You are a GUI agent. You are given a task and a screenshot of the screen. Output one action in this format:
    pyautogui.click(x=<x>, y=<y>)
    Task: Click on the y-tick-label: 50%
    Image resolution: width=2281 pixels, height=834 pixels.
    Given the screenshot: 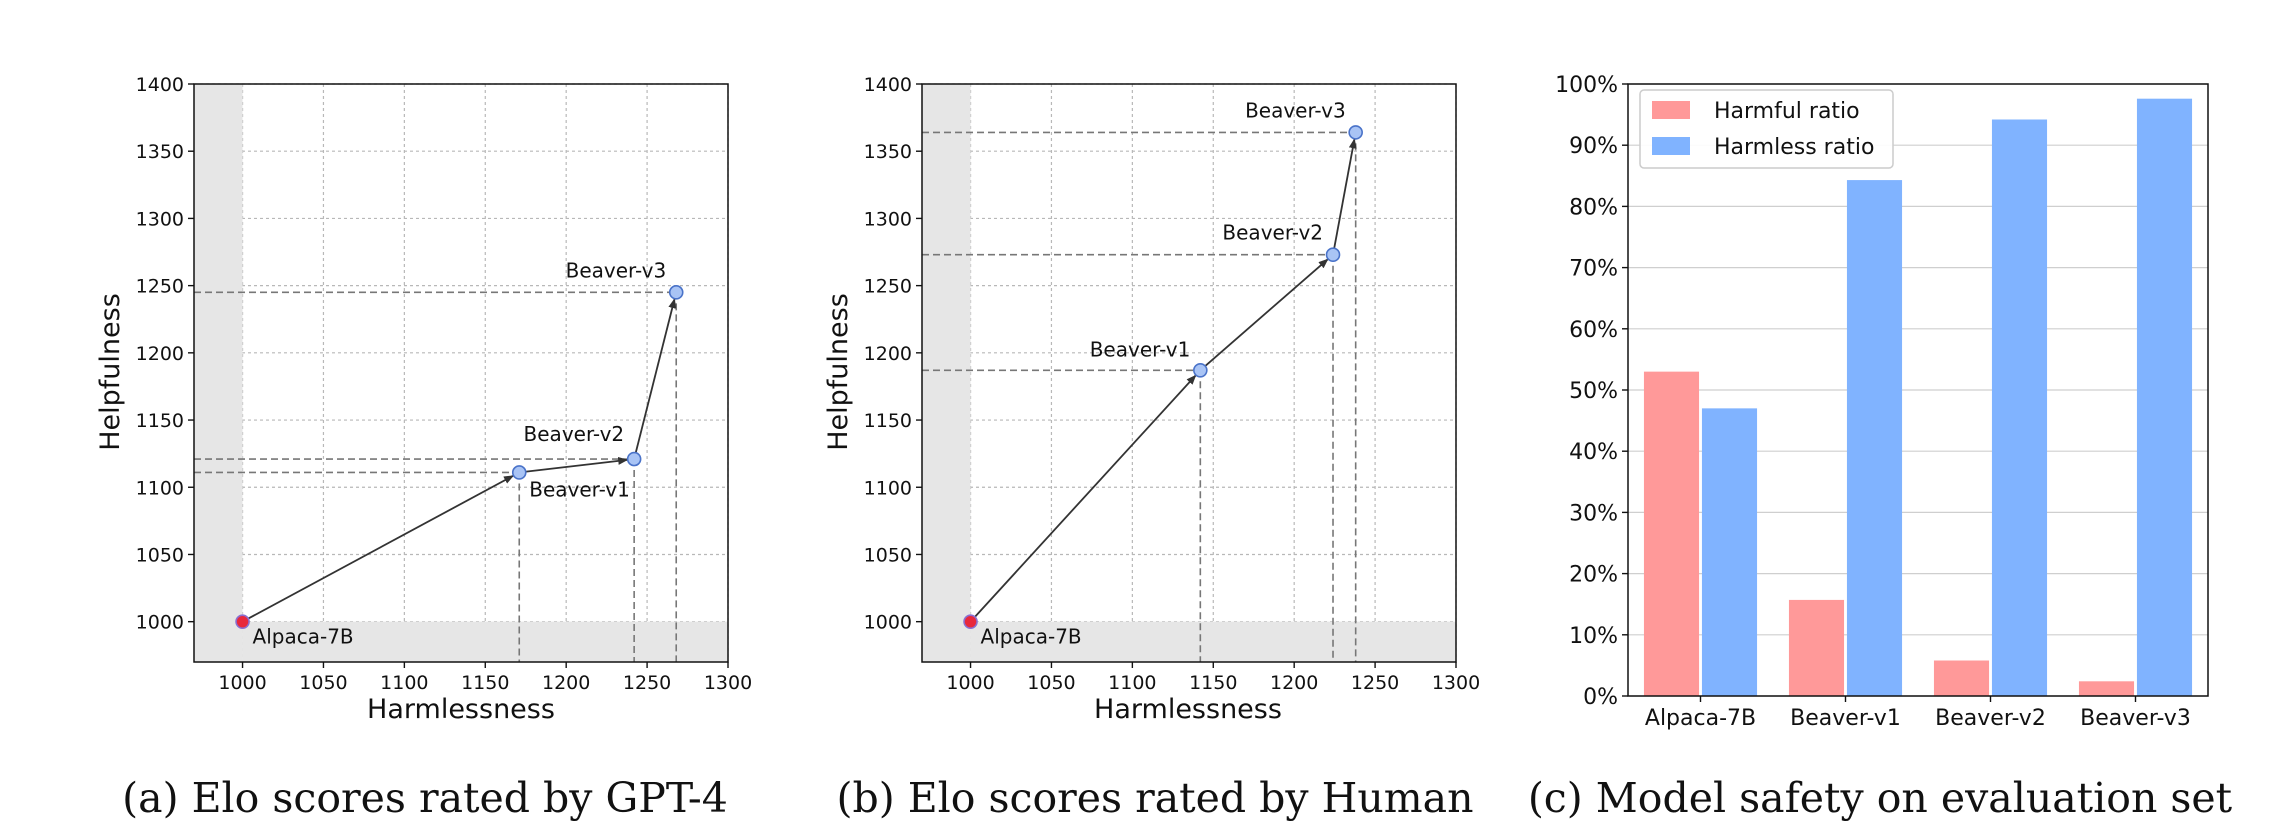 What is the action you would take?
    pyautogui.click(x=1593, y=391)
    